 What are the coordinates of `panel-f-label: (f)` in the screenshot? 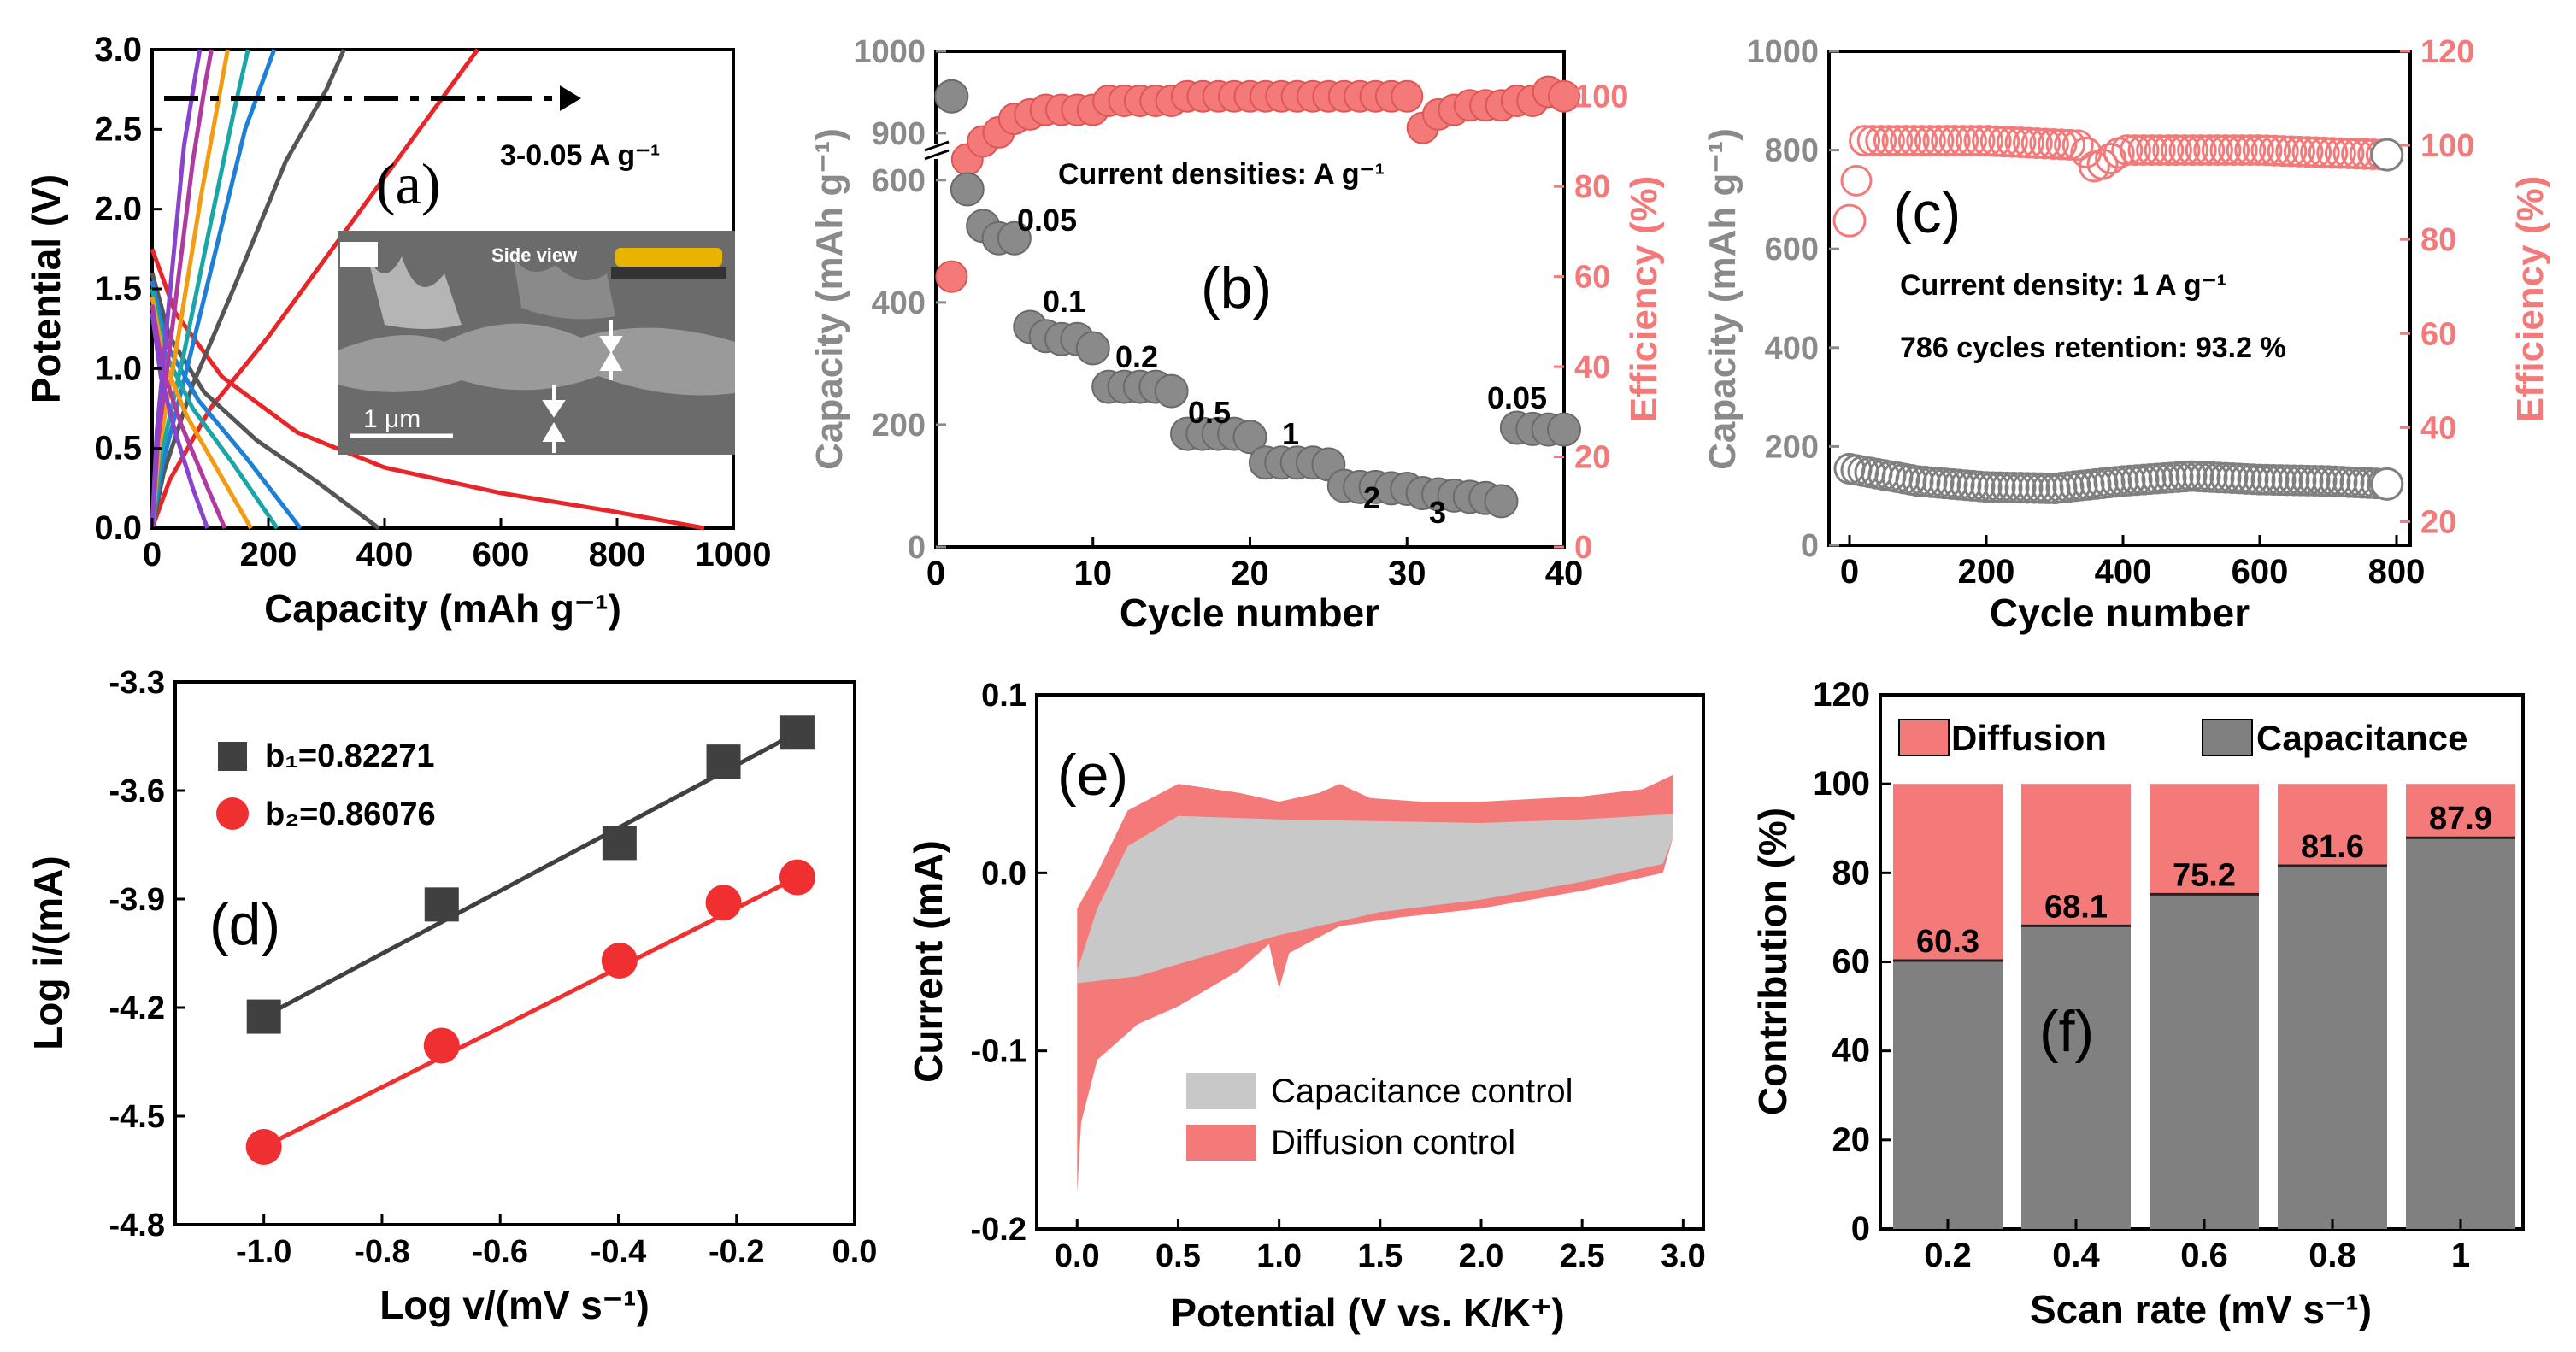 It's located at (2066, 1031).